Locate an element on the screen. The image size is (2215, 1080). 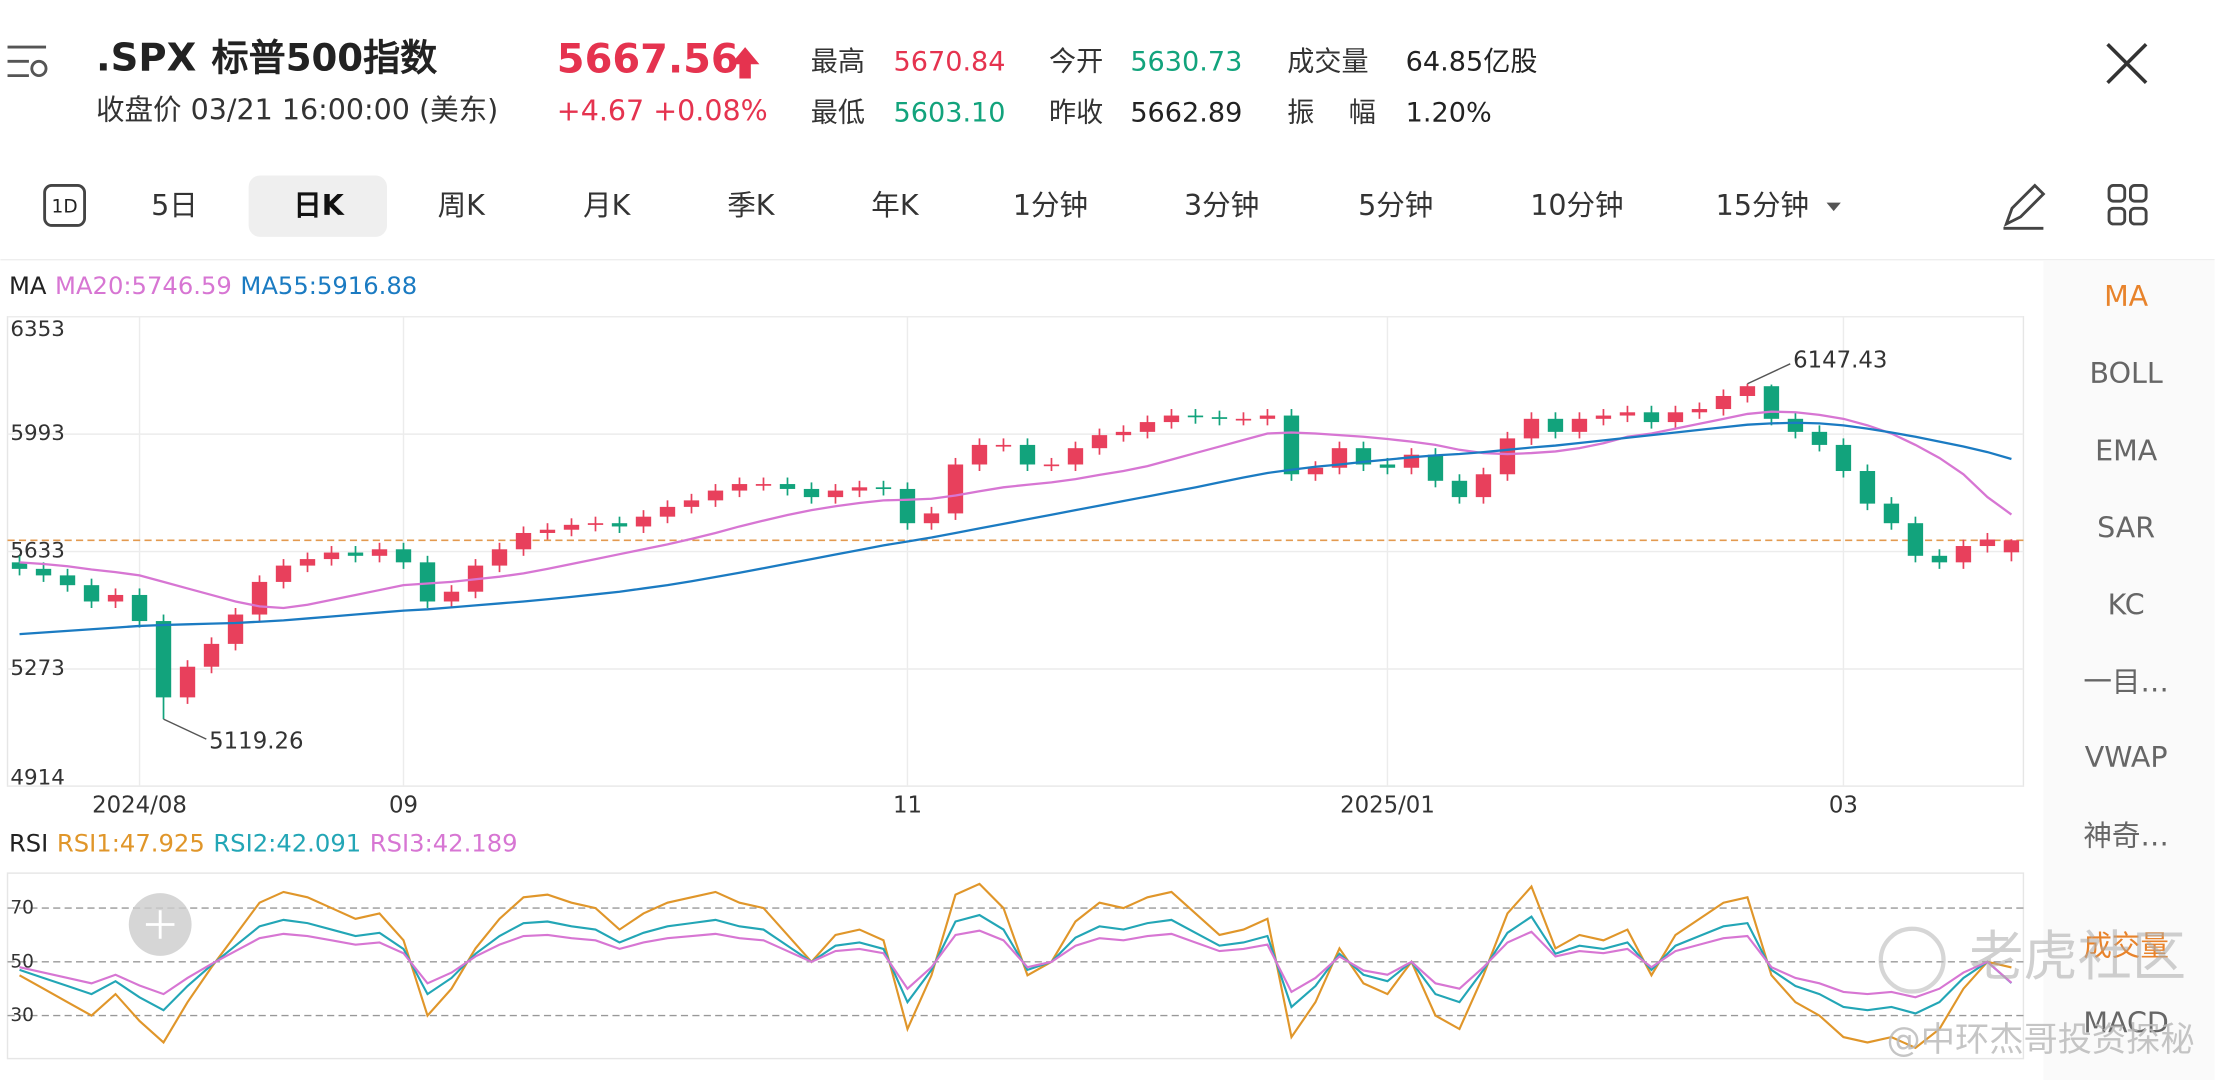
high-annotation: 6147.43 is located at coordinates (1840, 360).